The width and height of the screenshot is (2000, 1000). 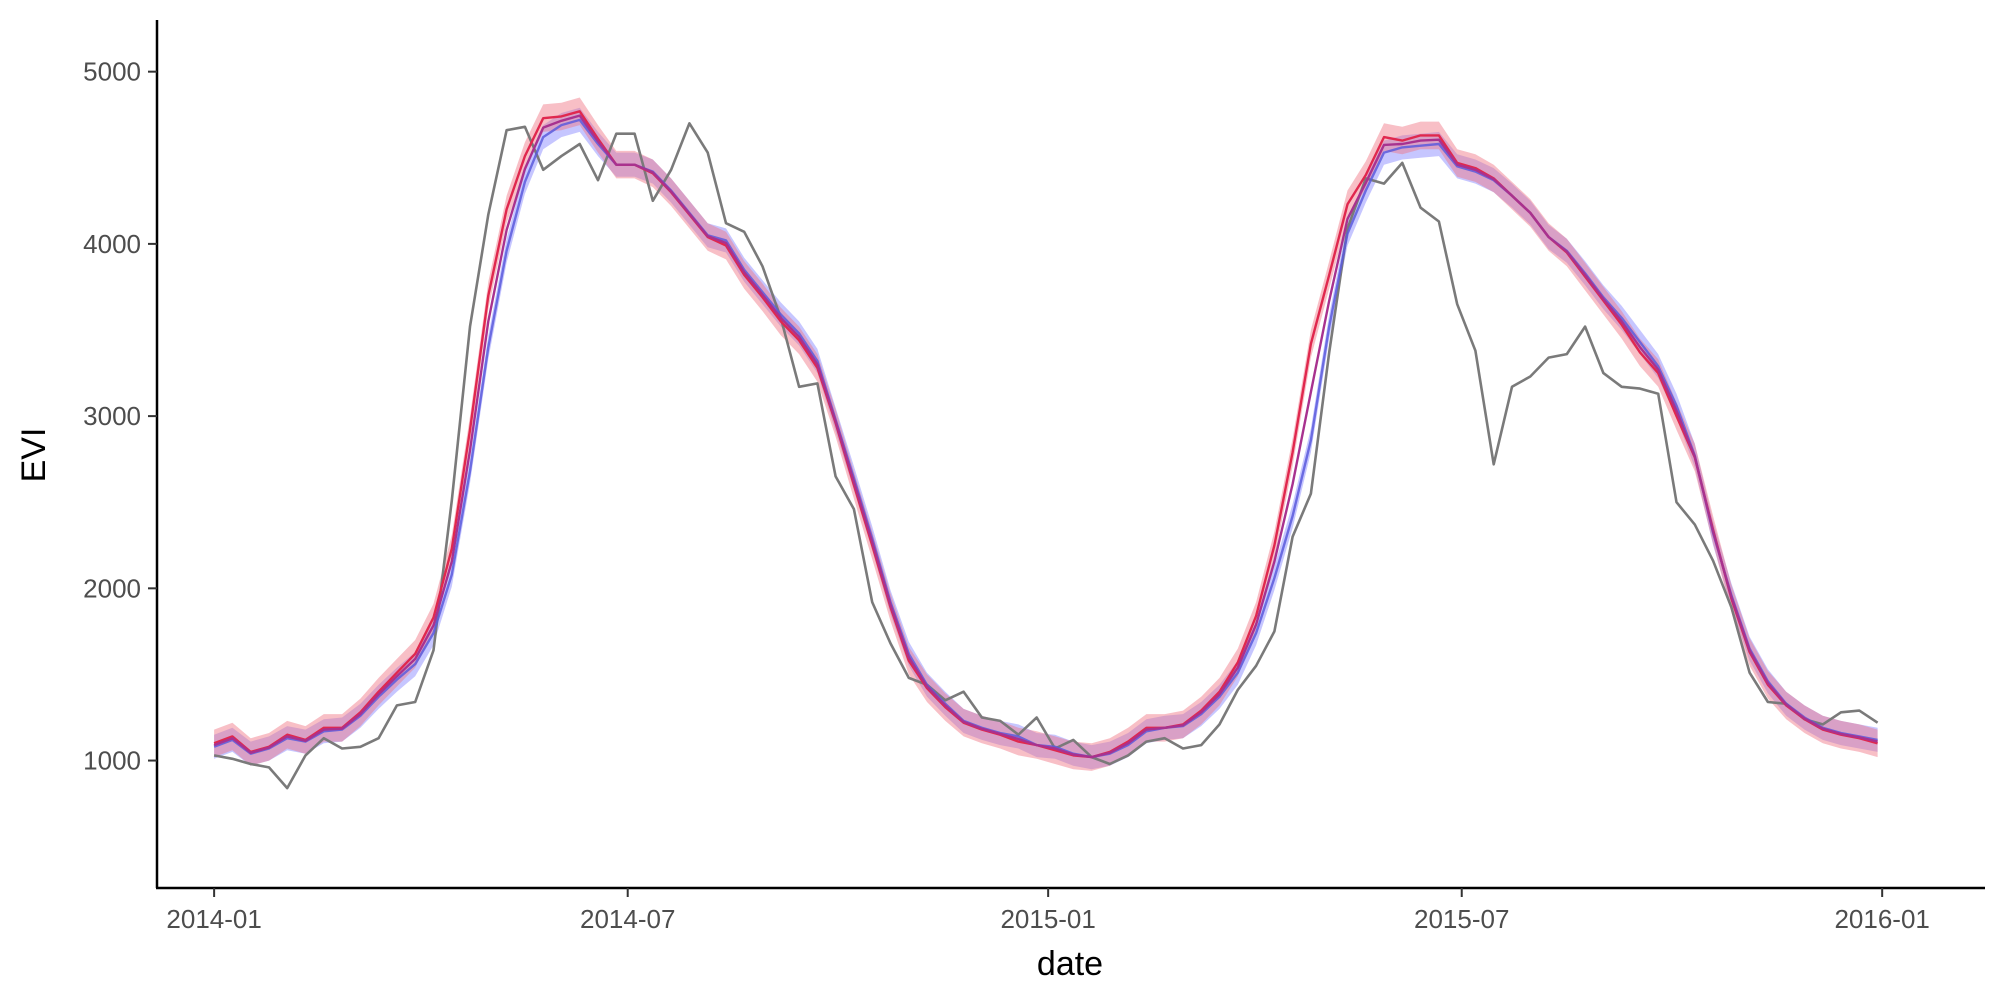 What do you see at coordinates (213, 919) in the screenshot?
I see `x-tick-label: 2014-01` at bounding box center [213, 919].